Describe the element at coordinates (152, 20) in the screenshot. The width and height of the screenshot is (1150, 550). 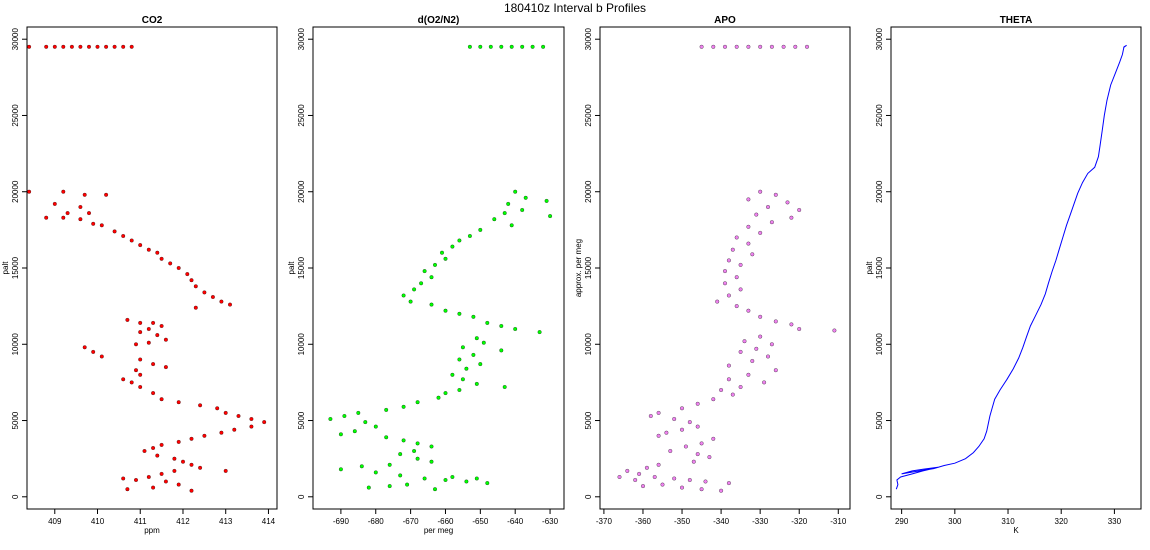
I see `panel-title-co2: CO2` at that location.